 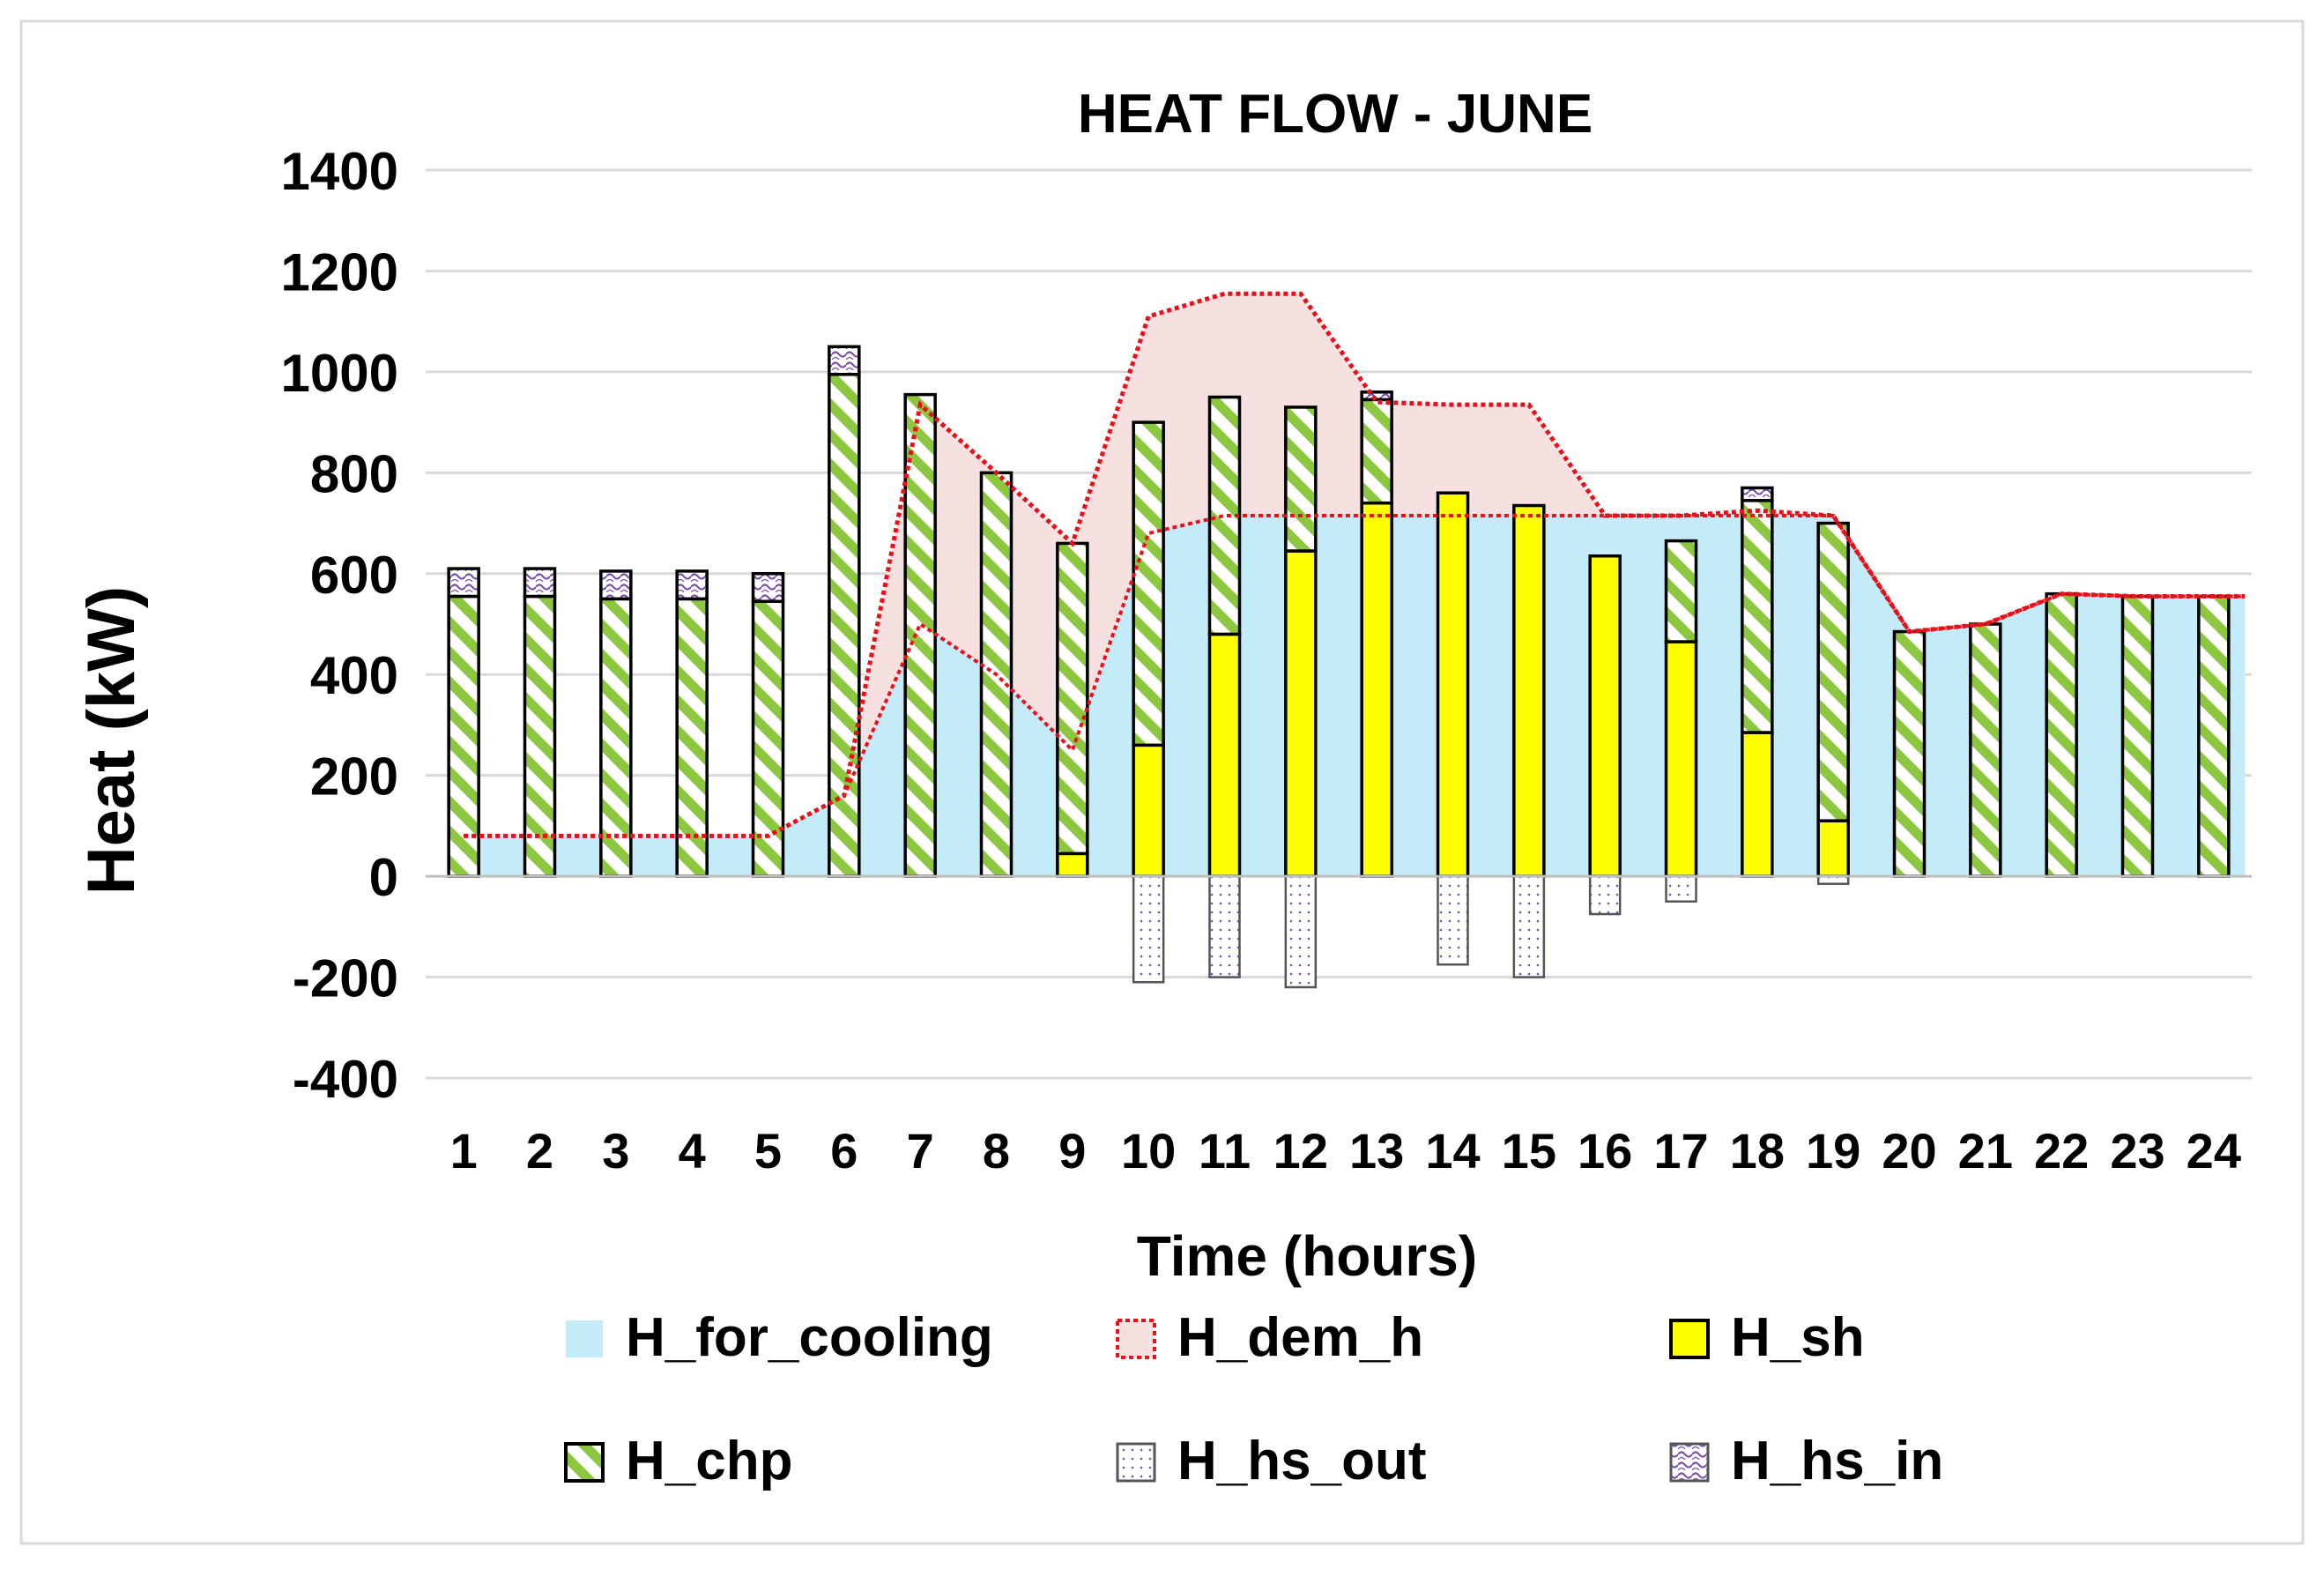 I want to click on legend-swatch-h-dem-h, so click(x=1136, y=1339).